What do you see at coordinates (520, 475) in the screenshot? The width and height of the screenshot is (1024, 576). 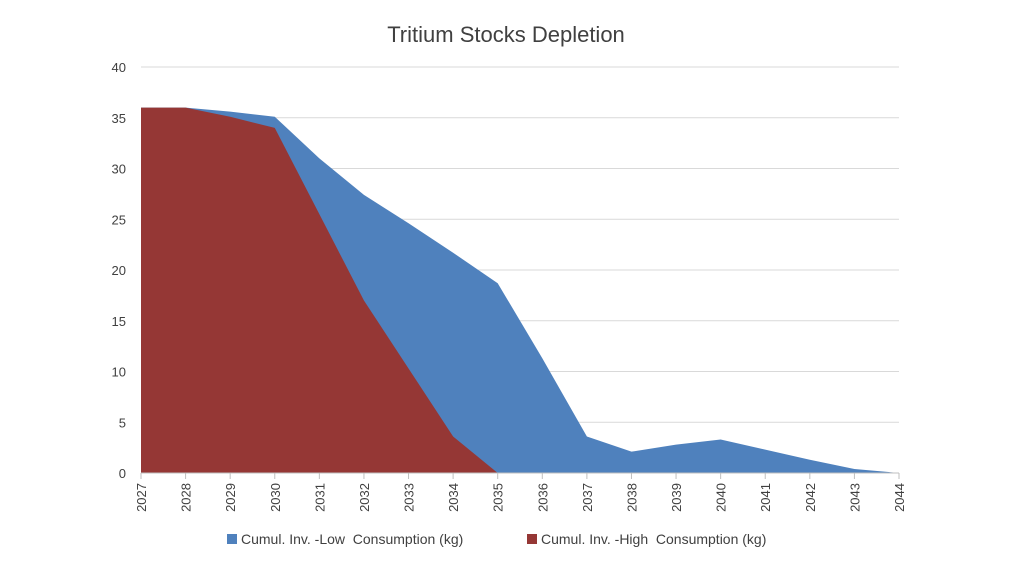 I see `axes` at bounding box center [520, 475].